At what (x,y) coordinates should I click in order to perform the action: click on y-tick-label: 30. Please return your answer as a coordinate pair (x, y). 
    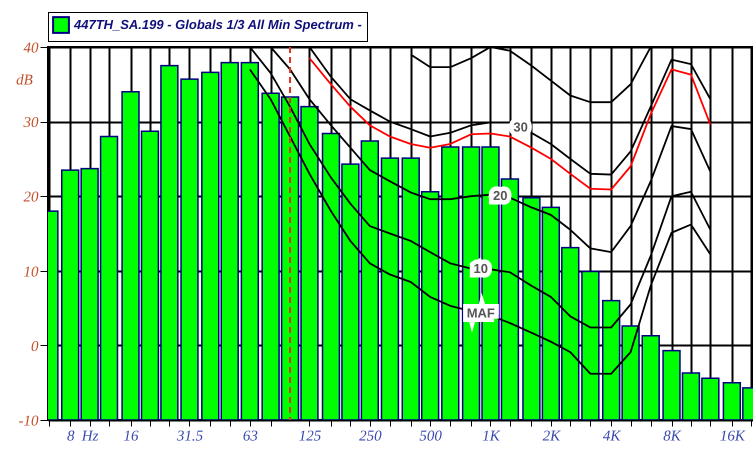
    Looking at the image, I should click on (30, 123).